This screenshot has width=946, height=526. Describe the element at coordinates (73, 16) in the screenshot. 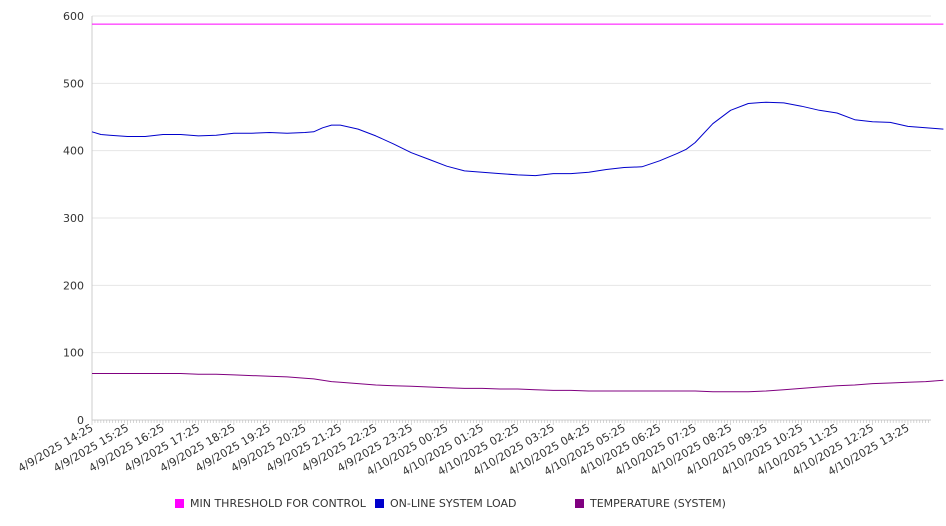

I see `y-tick-label: 600` at that location.